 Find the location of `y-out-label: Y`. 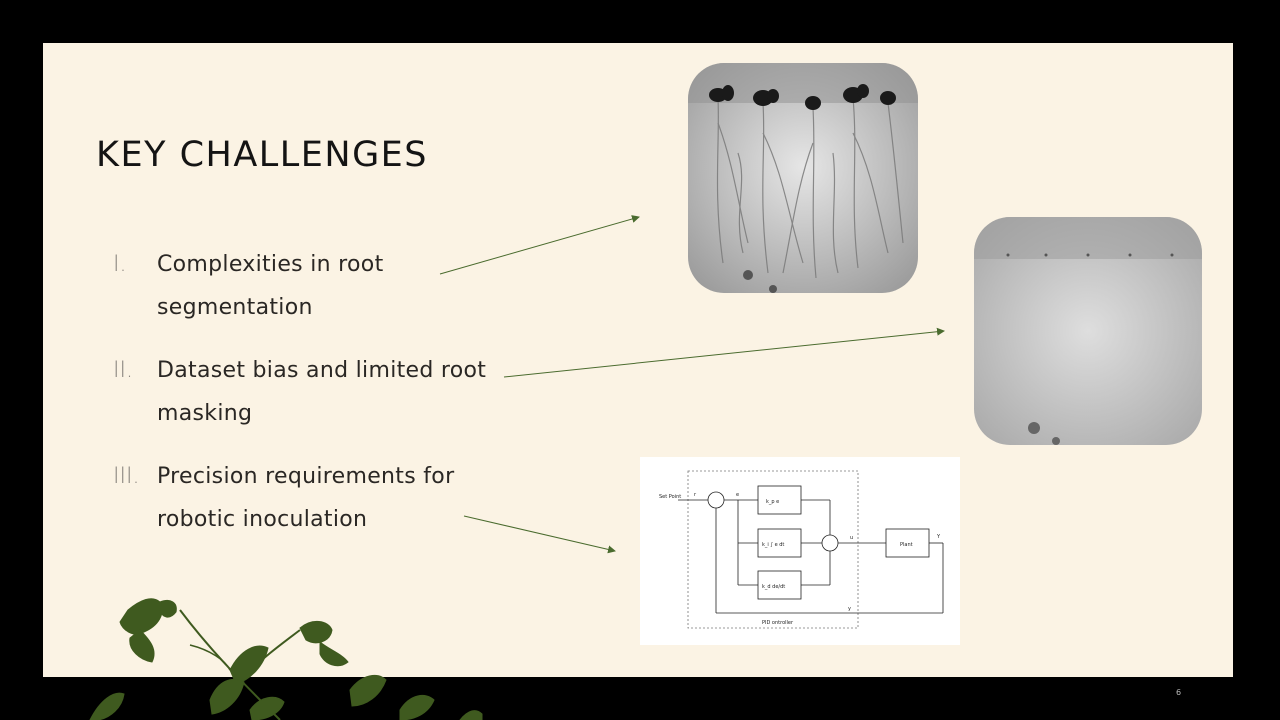

y-out-label: Y is located at coordinates (938, 537).